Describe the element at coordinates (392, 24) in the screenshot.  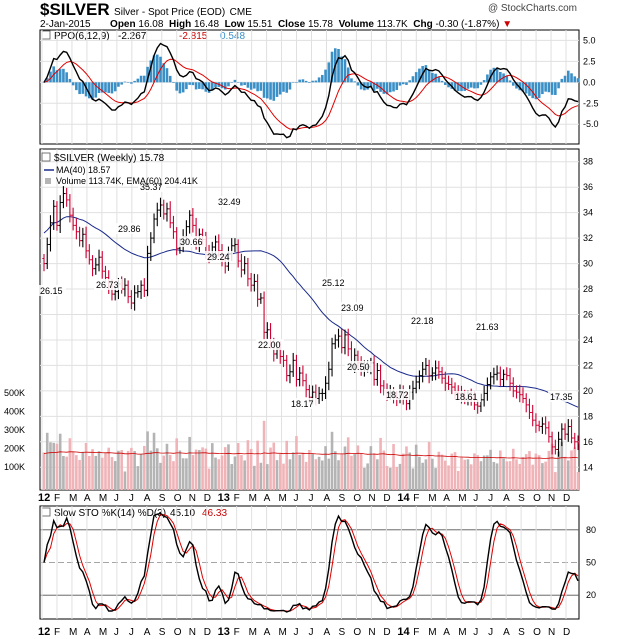
I see `volume-value: 113.7K` at that location.